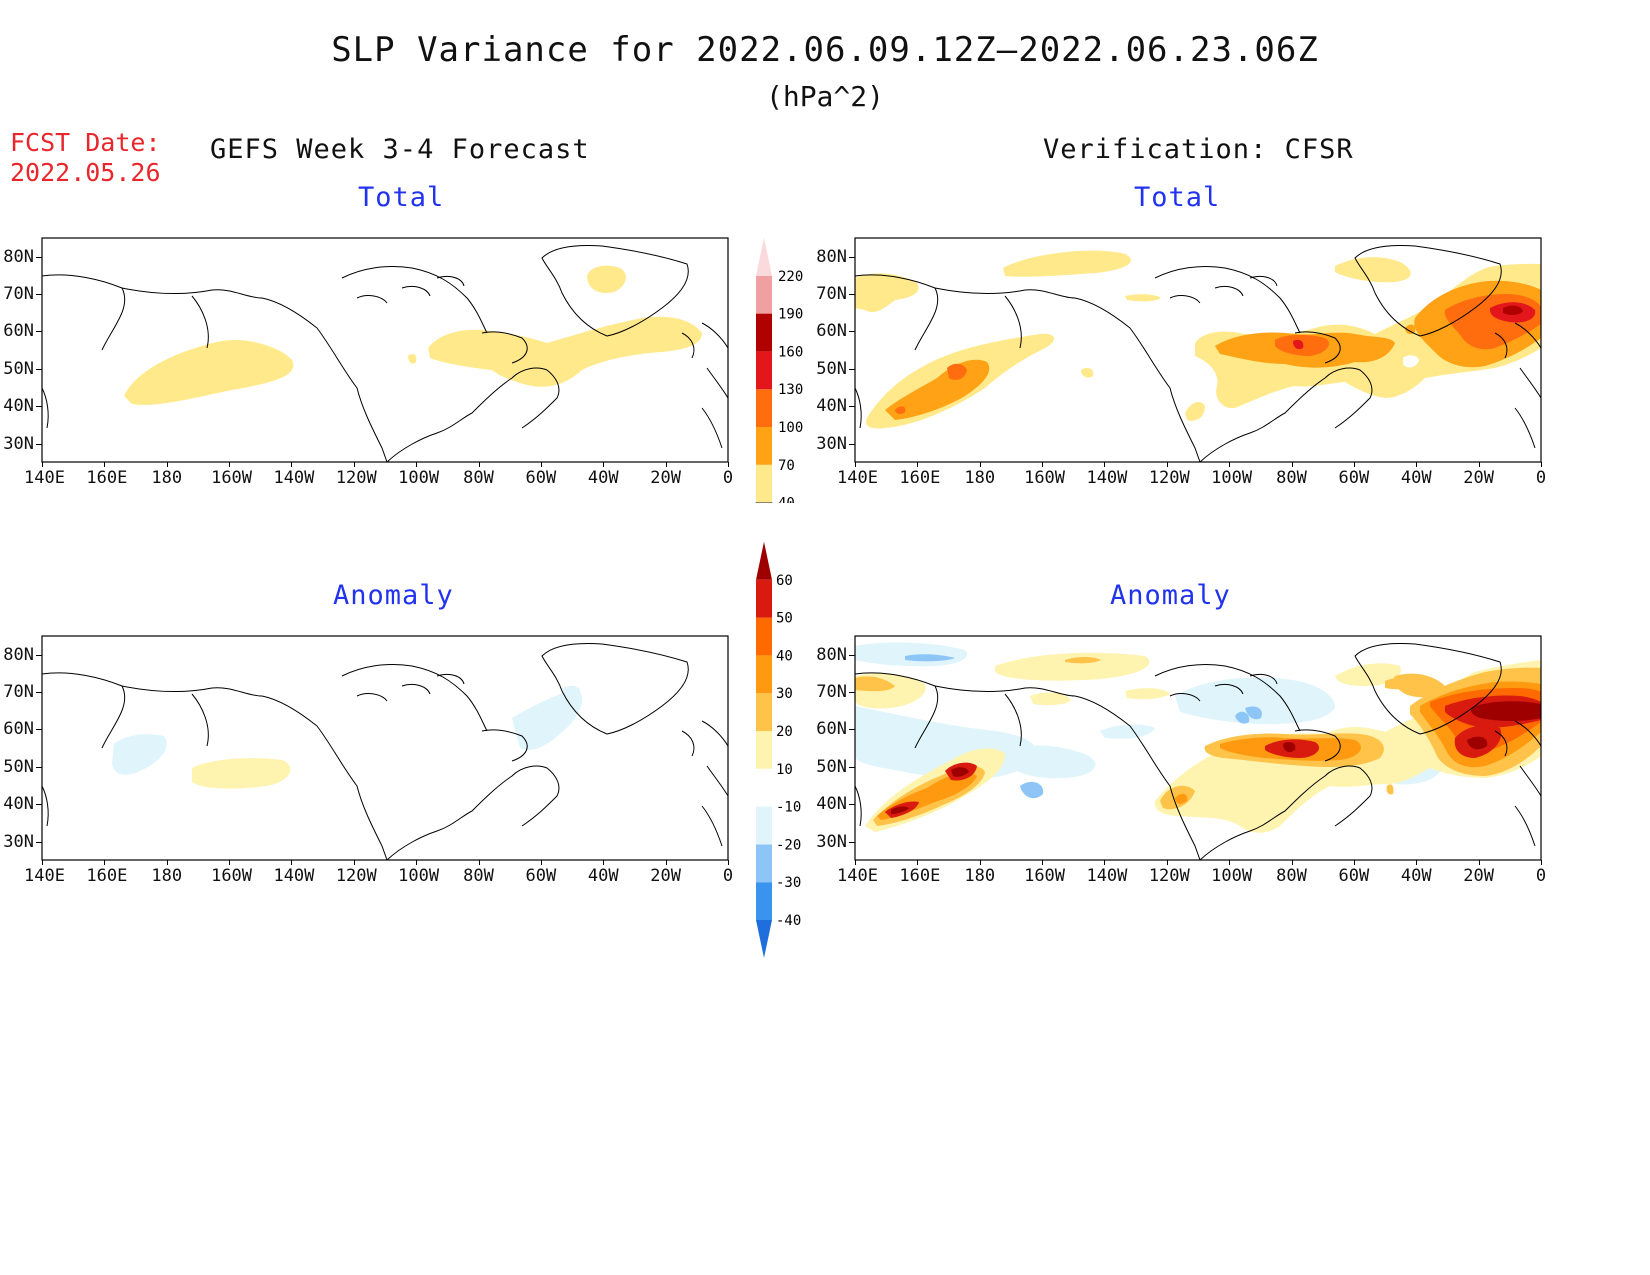 This screenshot has width=1650, height=1275. What do you see at coordinates (393, 595) in the screenshot?
I see `forecast-anomaly-subtitle: Anomaly` at bounding box center [393, 595].